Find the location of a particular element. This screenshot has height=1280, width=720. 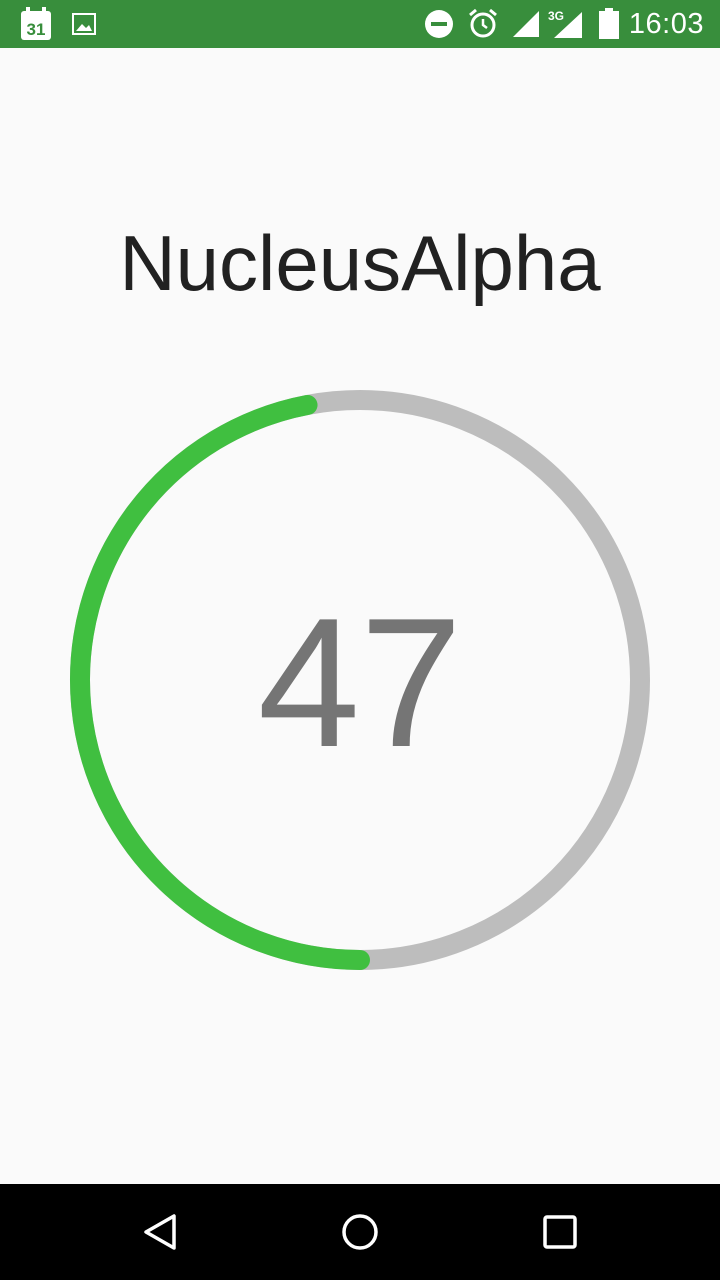

calendar-day-text: 31 is located at coordinates (36, 29).